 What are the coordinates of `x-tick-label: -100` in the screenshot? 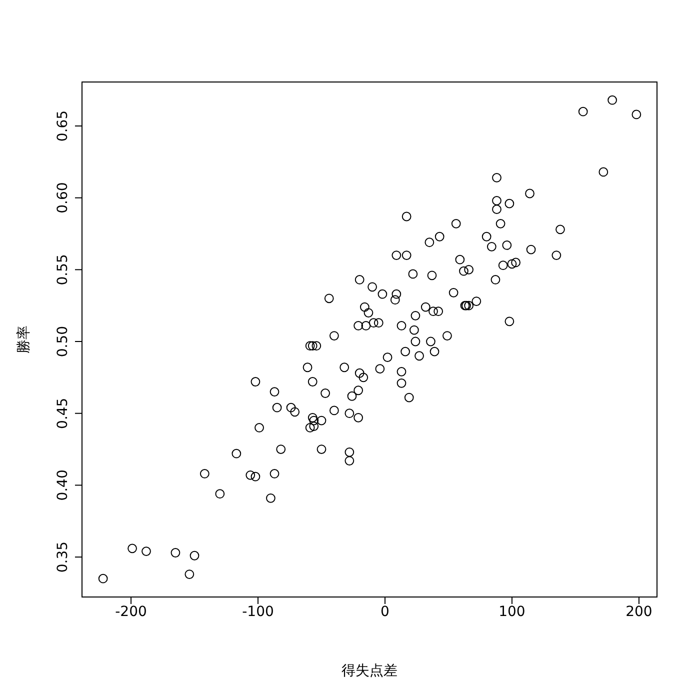 It's located at (258, 612).